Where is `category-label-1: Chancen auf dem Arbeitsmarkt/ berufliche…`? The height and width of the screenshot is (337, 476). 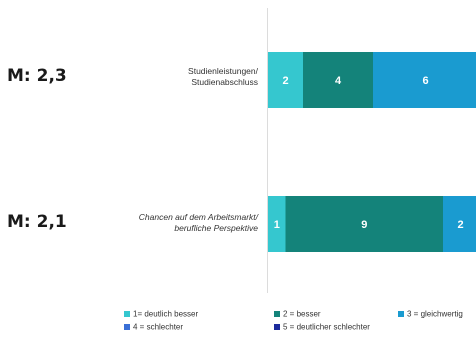 category-label-1: Chancen auf dem Arbeitsmarkt/ berufliche… is located at coordinates (158, 223).